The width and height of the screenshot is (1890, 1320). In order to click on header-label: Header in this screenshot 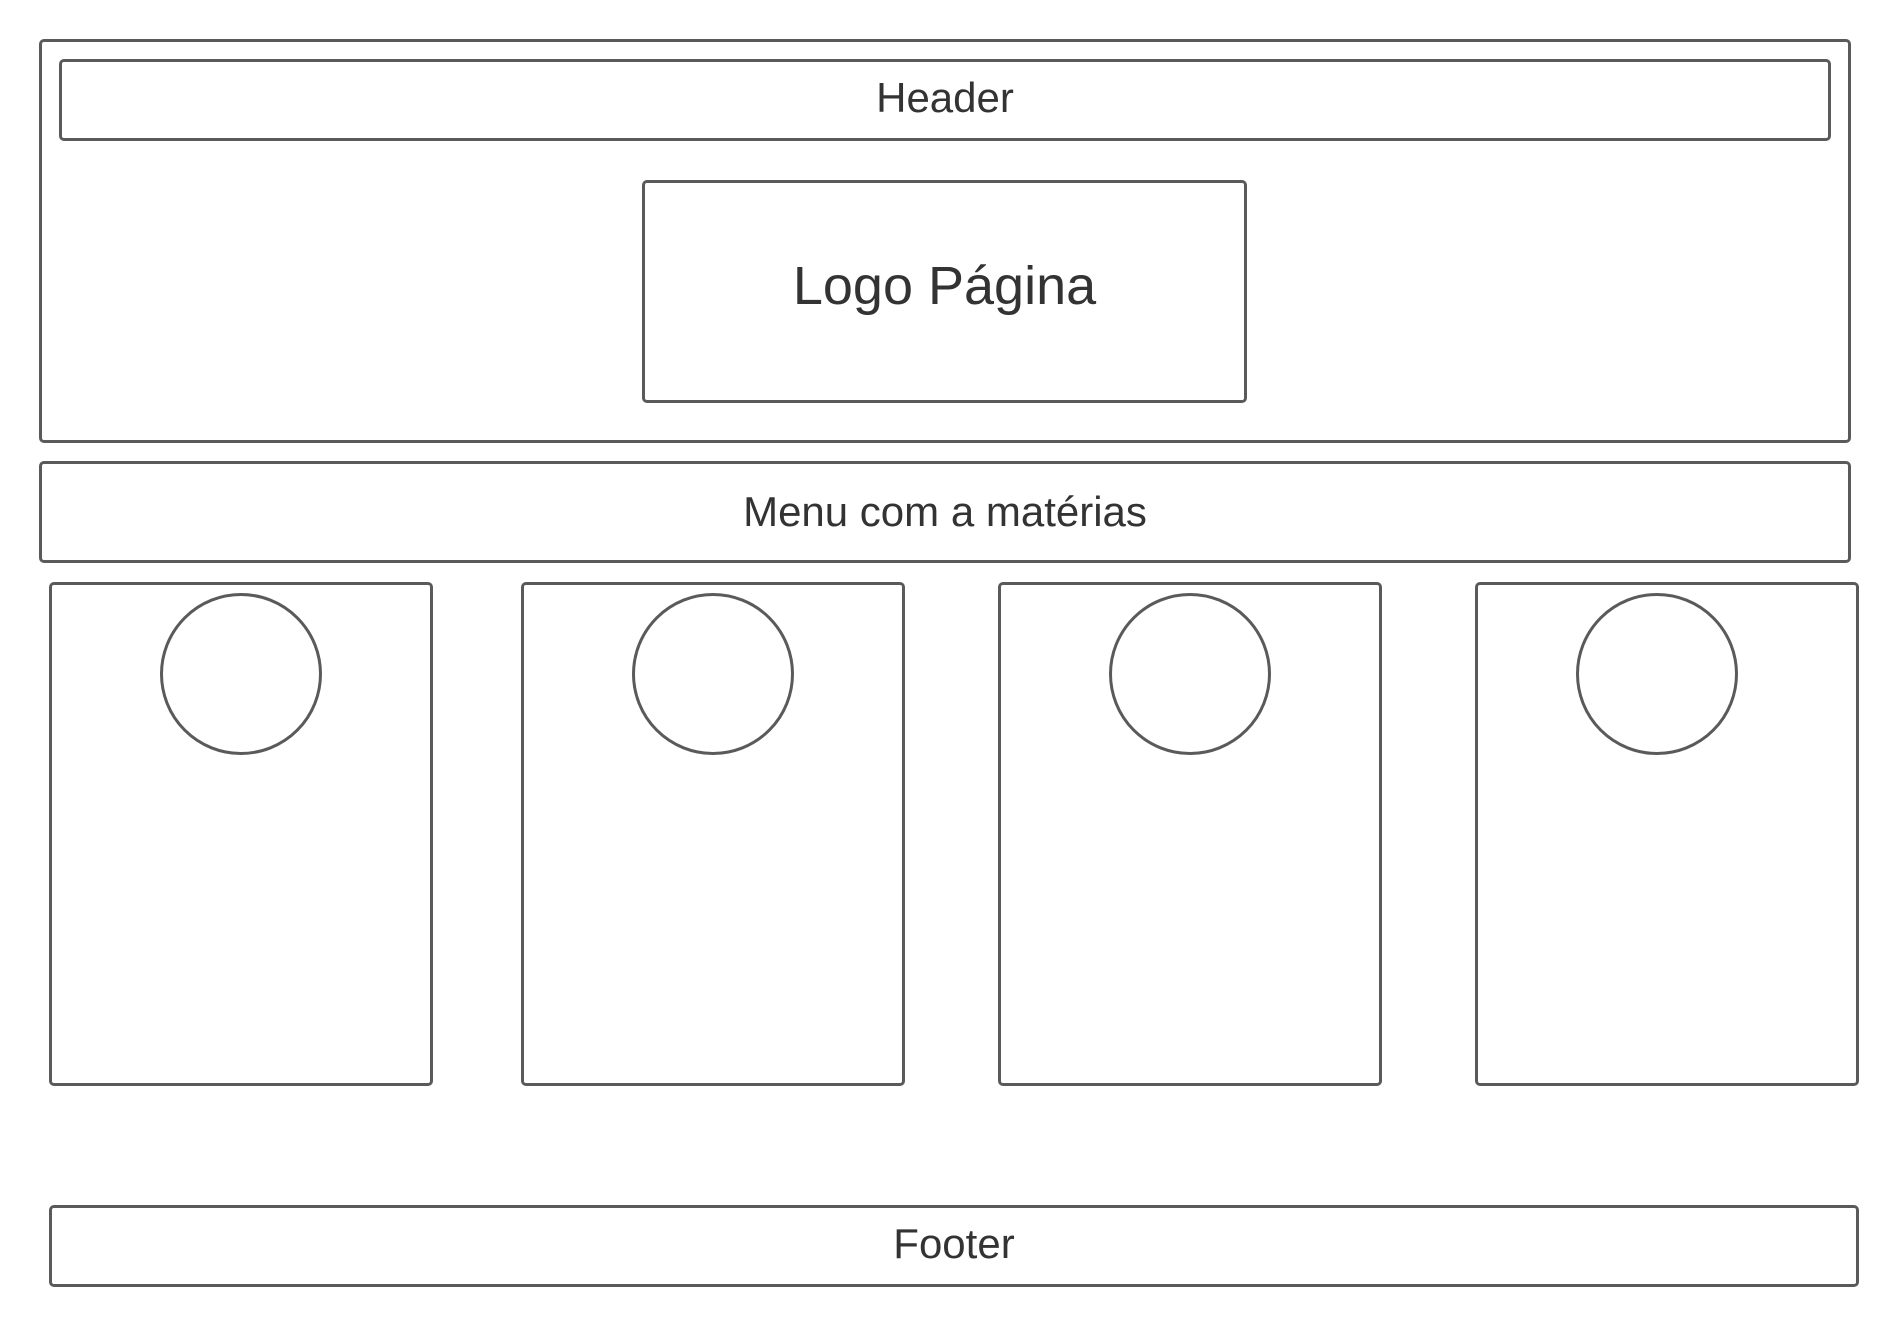, I will do `click(945, 97)`.